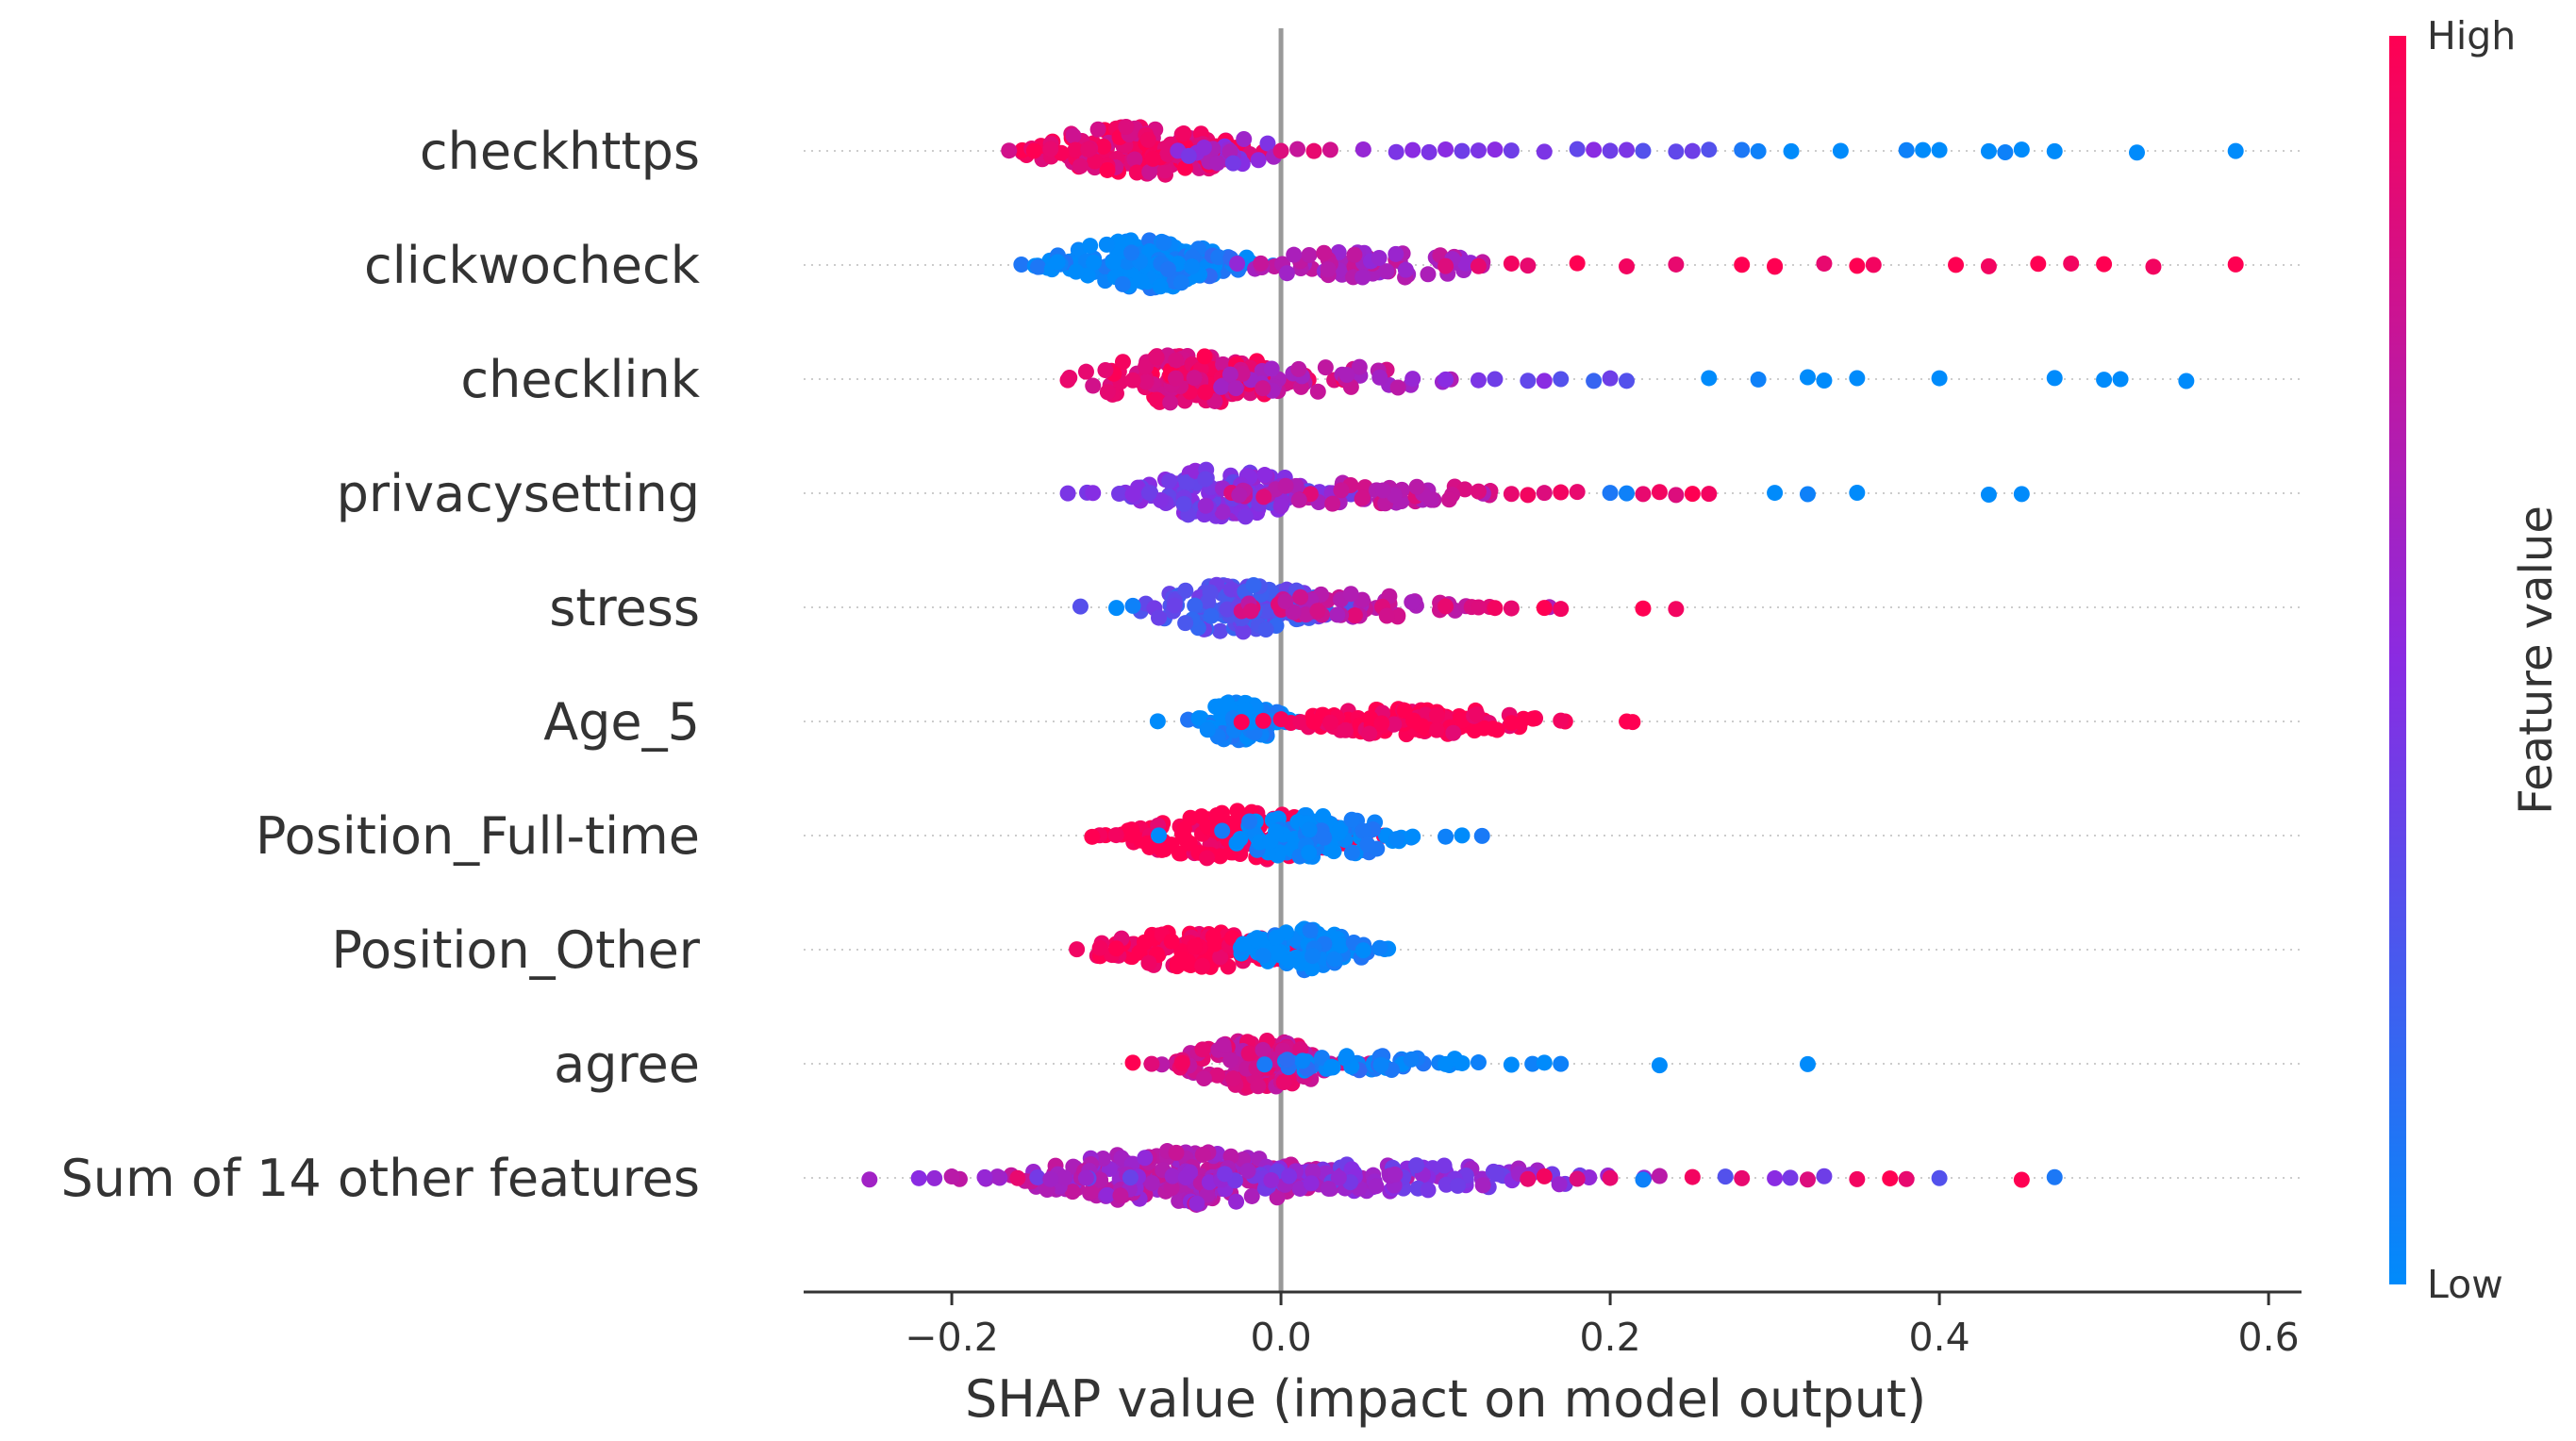 Image resolution: width=2576 pixels, height=1441 pixels. What do you see at coordinates (627, 1064) in the screenshot?
I see `feature-label: agree` at bounding box center [627, 1064].